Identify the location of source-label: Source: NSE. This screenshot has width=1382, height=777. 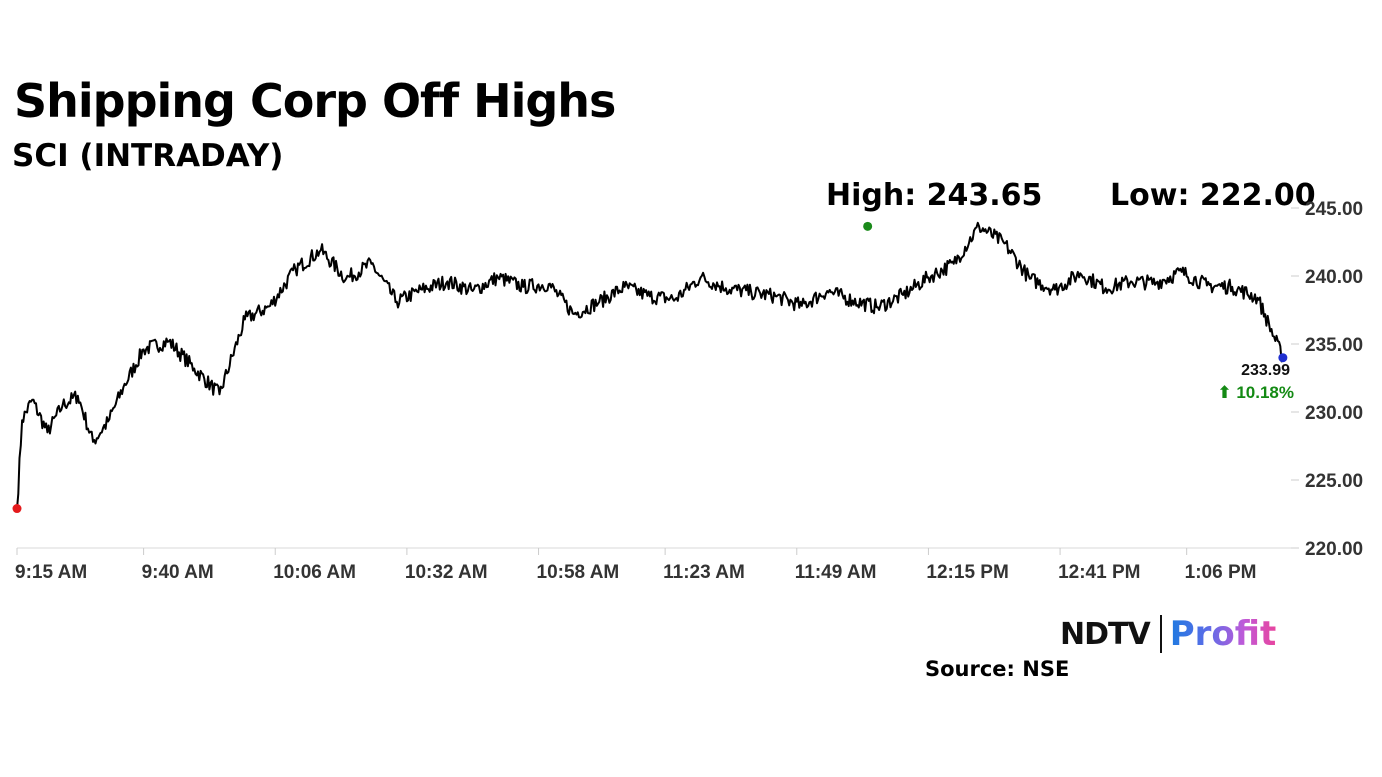
(997, 669).